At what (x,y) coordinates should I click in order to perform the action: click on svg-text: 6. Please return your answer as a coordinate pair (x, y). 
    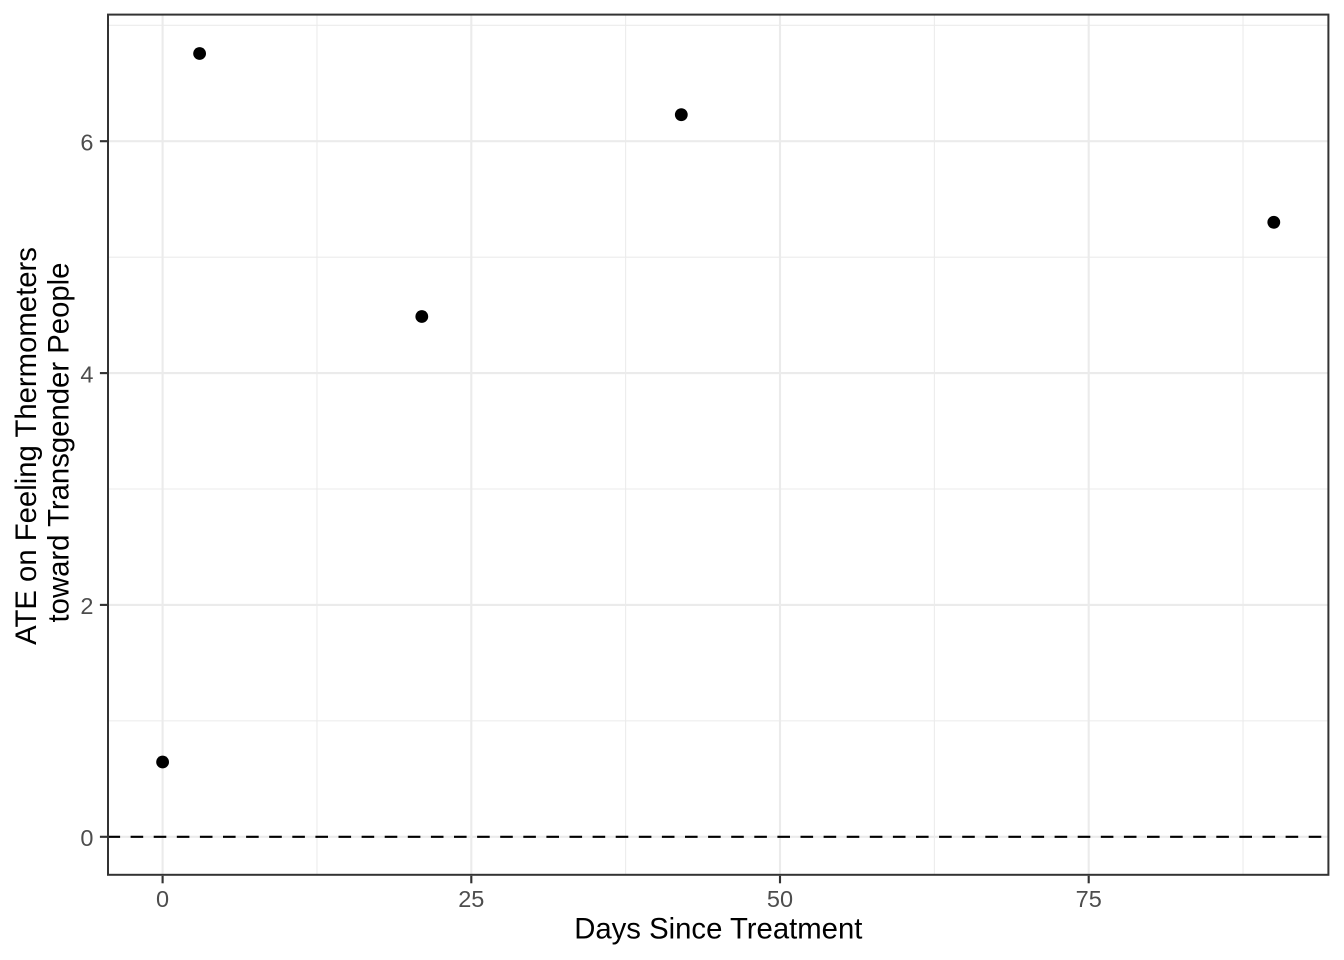
    Looking at the image, I should click on (86, 142).